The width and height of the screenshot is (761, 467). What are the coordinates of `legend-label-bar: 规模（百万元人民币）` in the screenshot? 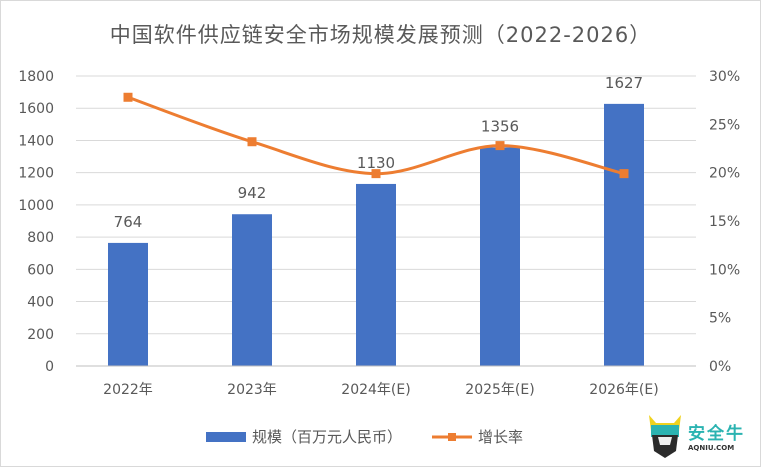 It's located at (327, 437).